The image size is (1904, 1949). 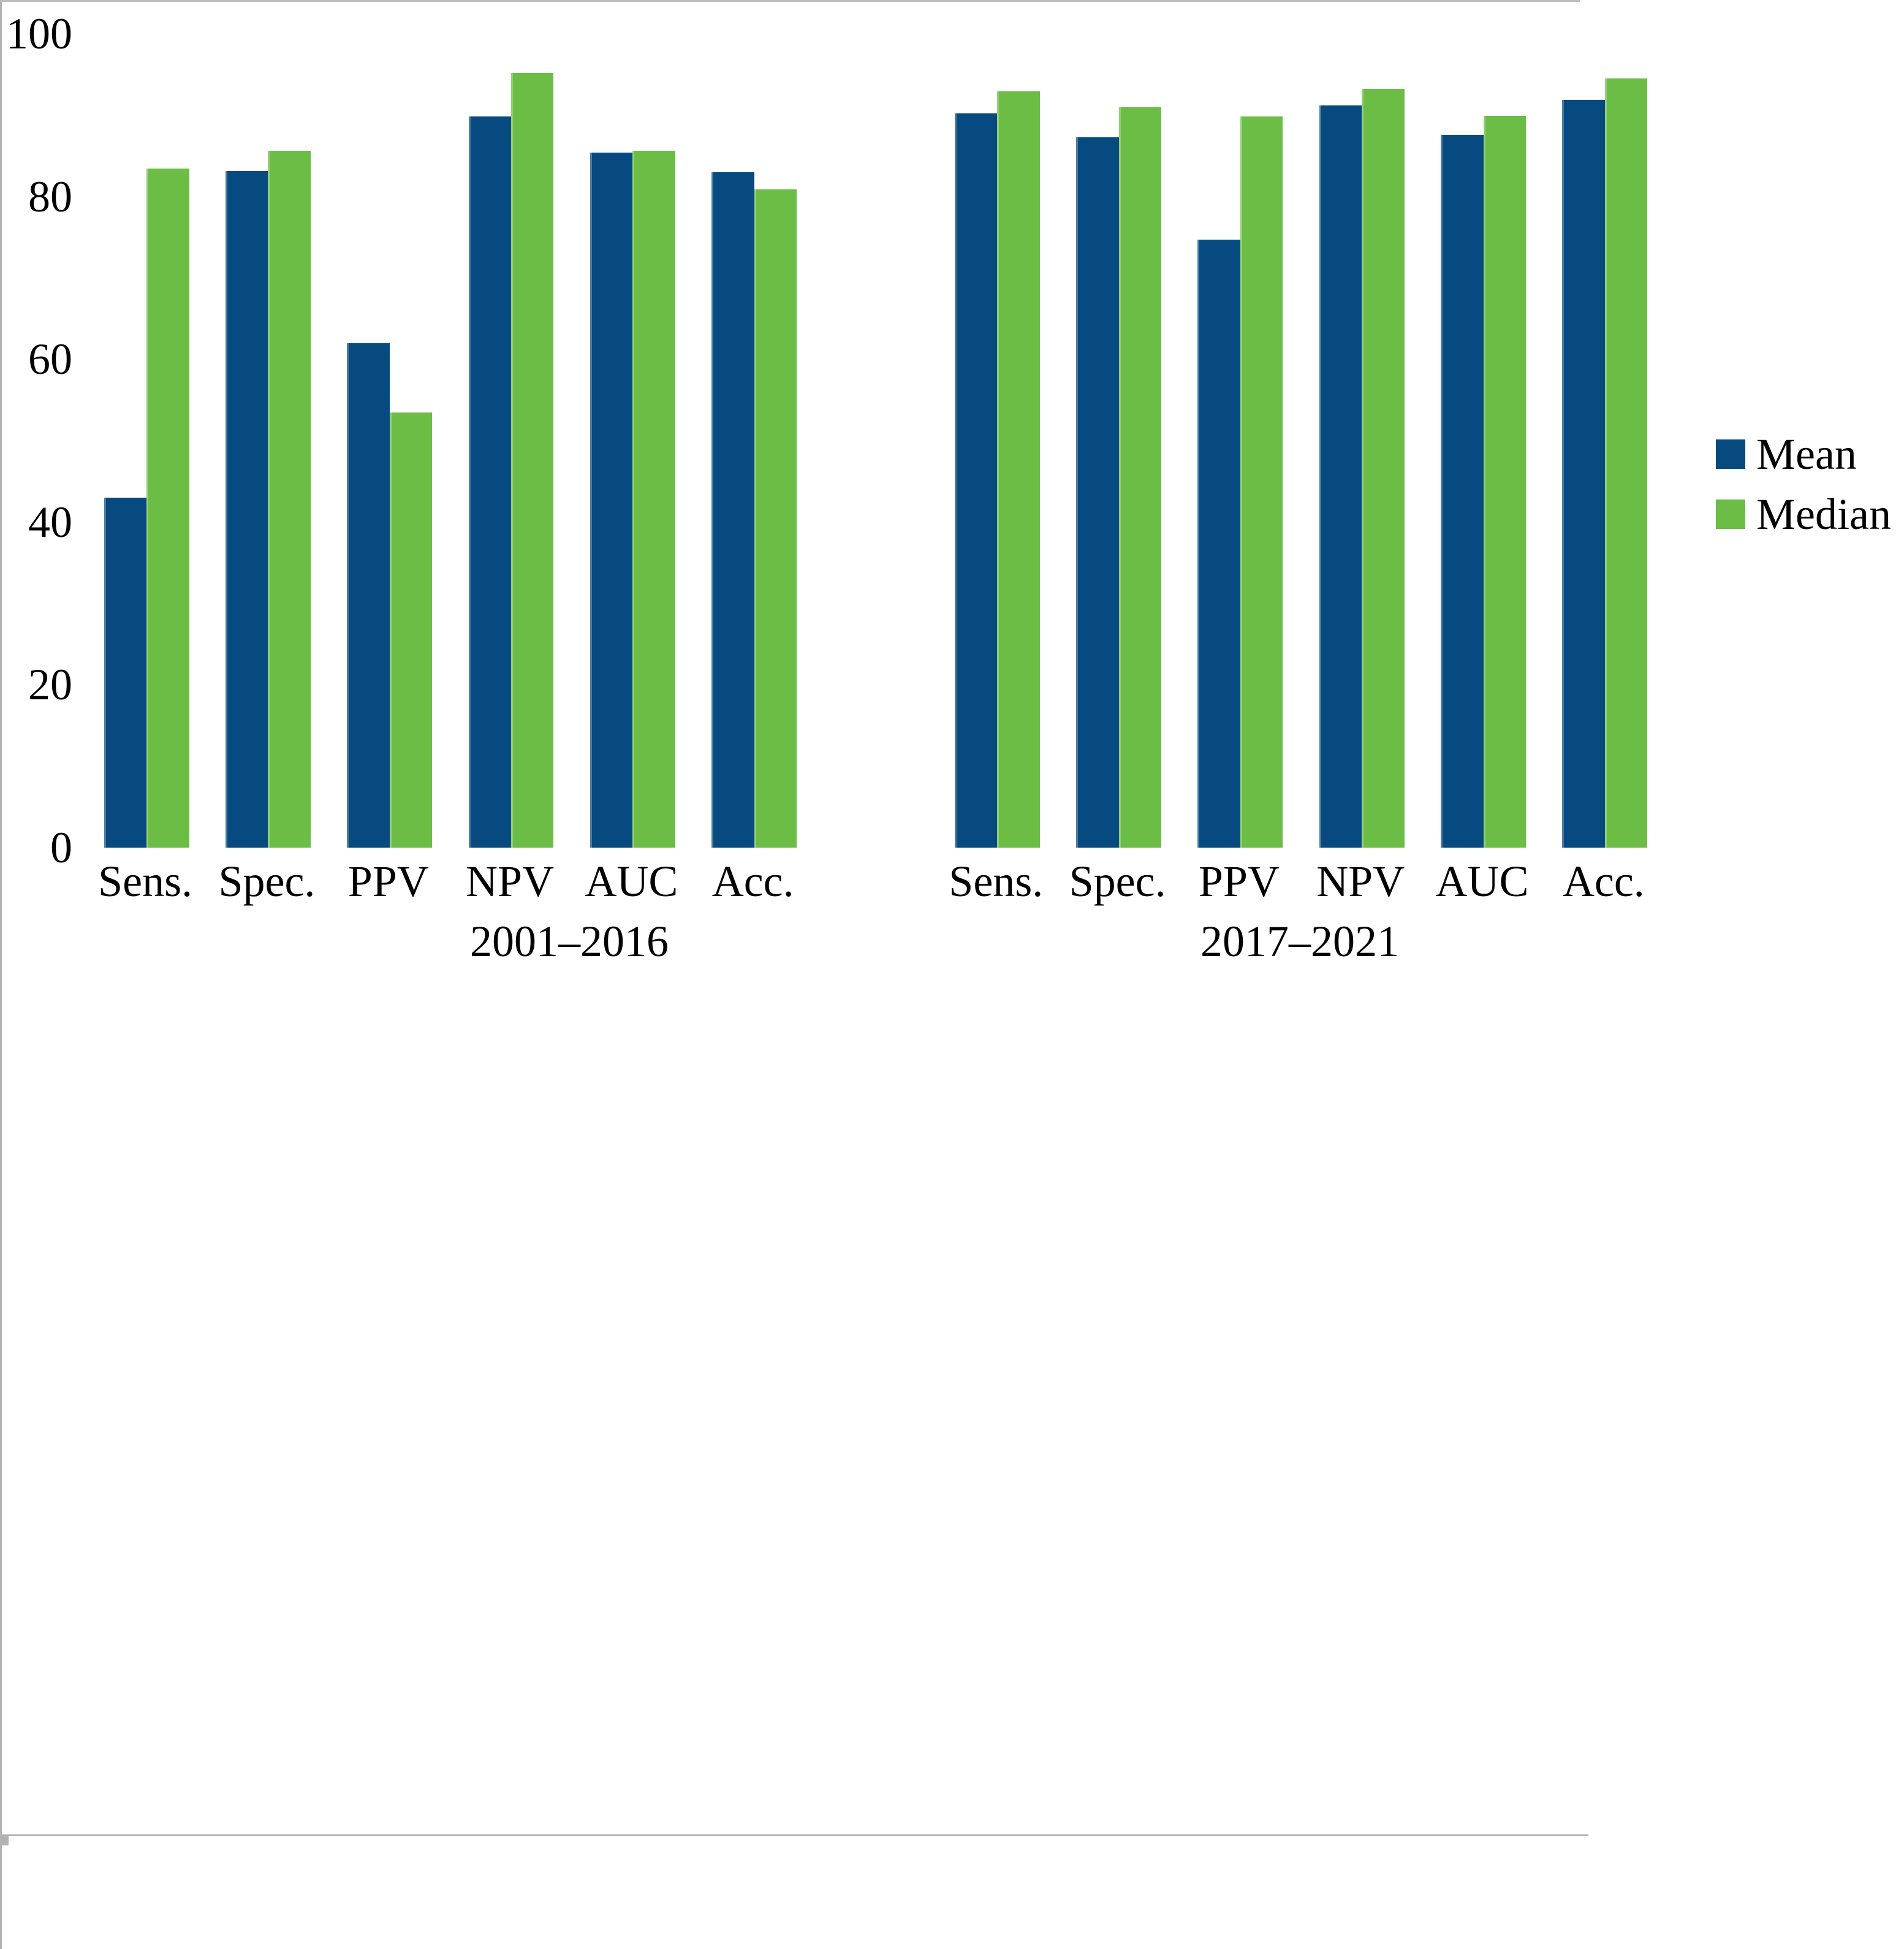 I want to click on legend-item-mean: Mean, so click(x=1786, y=454).